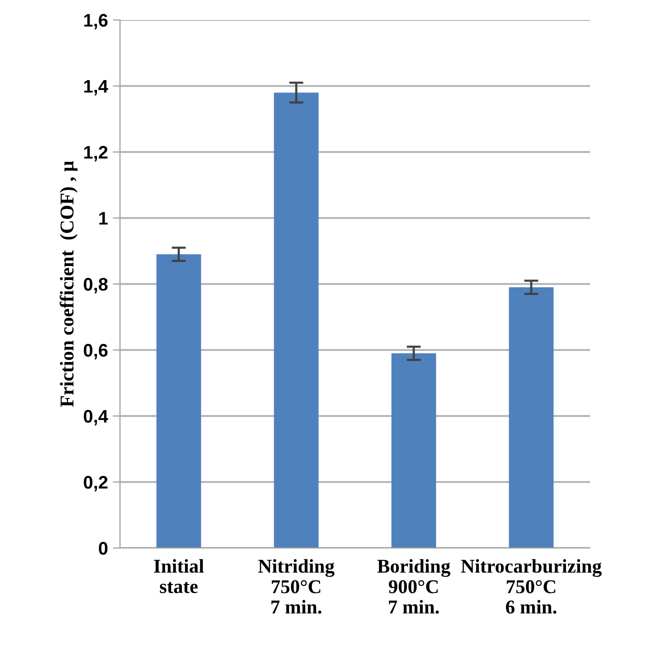  What do you see at coordinates (103, 218) in the screenshot?
I see `y-tick-label: 1` at bounding box center [103, 218].